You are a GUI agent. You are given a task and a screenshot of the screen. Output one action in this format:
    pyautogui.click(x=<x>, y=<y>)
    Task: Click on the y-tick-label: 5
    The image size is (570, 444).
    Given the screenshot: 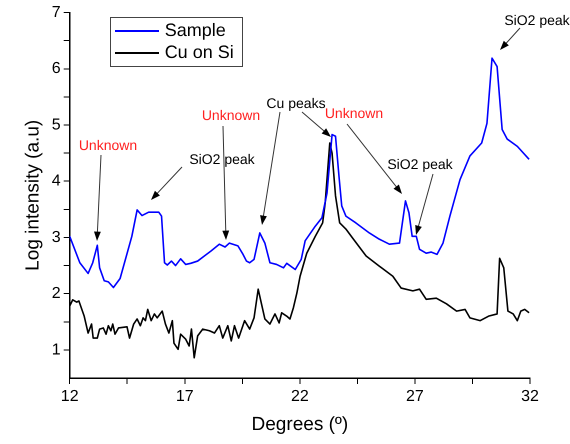 What is the action you would take?
    pyautogui.click(x=56, y=125)
    